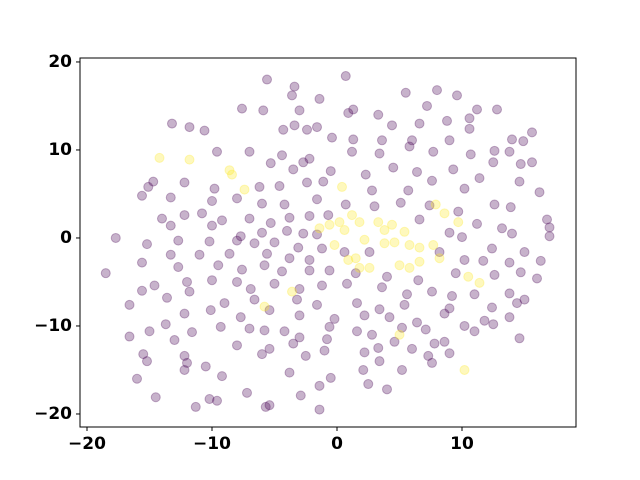 The width and height of the screenshot is (640, 480). What do you see at coordinates (212, 444) in the screenshot?
I see `x-tick-label: −10` at bounding box center [212, 444].